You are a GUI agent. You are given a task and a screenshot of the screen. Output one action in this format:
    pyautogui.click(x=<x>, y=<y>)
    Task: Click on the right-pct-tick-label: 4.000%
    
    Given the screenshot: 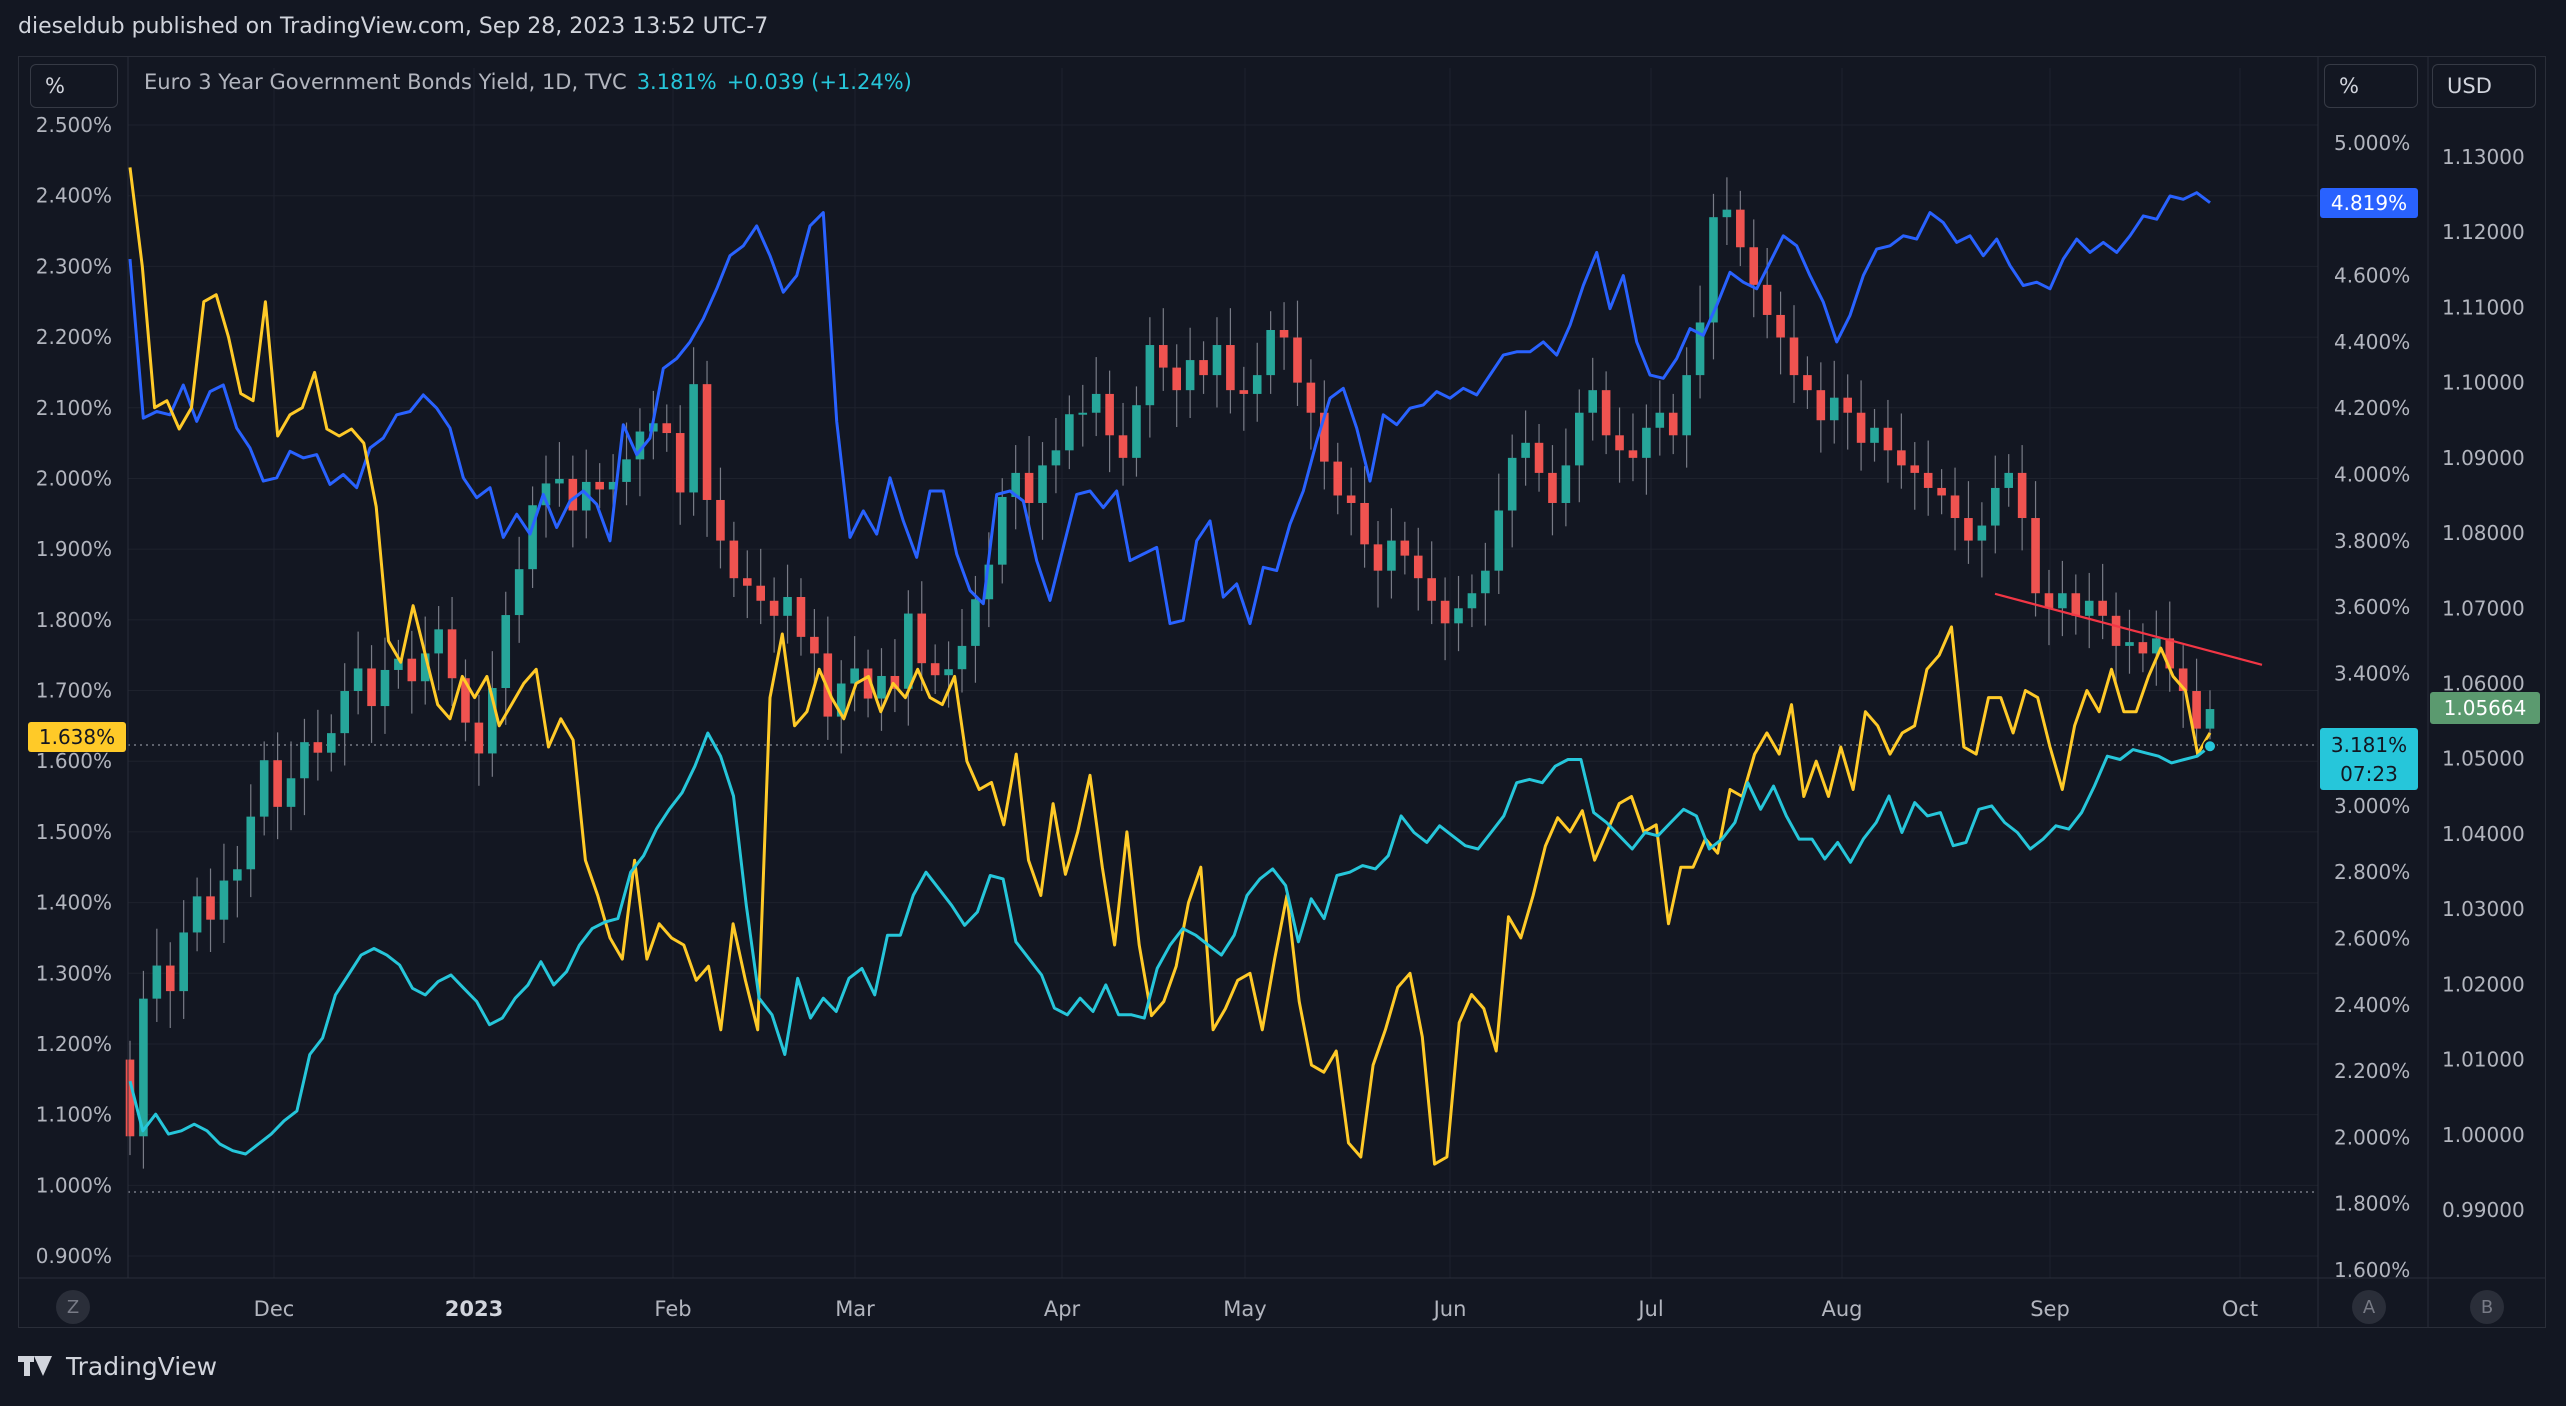 What is the action you would take?
    pyautogui.click(x=2372, y=474)
    